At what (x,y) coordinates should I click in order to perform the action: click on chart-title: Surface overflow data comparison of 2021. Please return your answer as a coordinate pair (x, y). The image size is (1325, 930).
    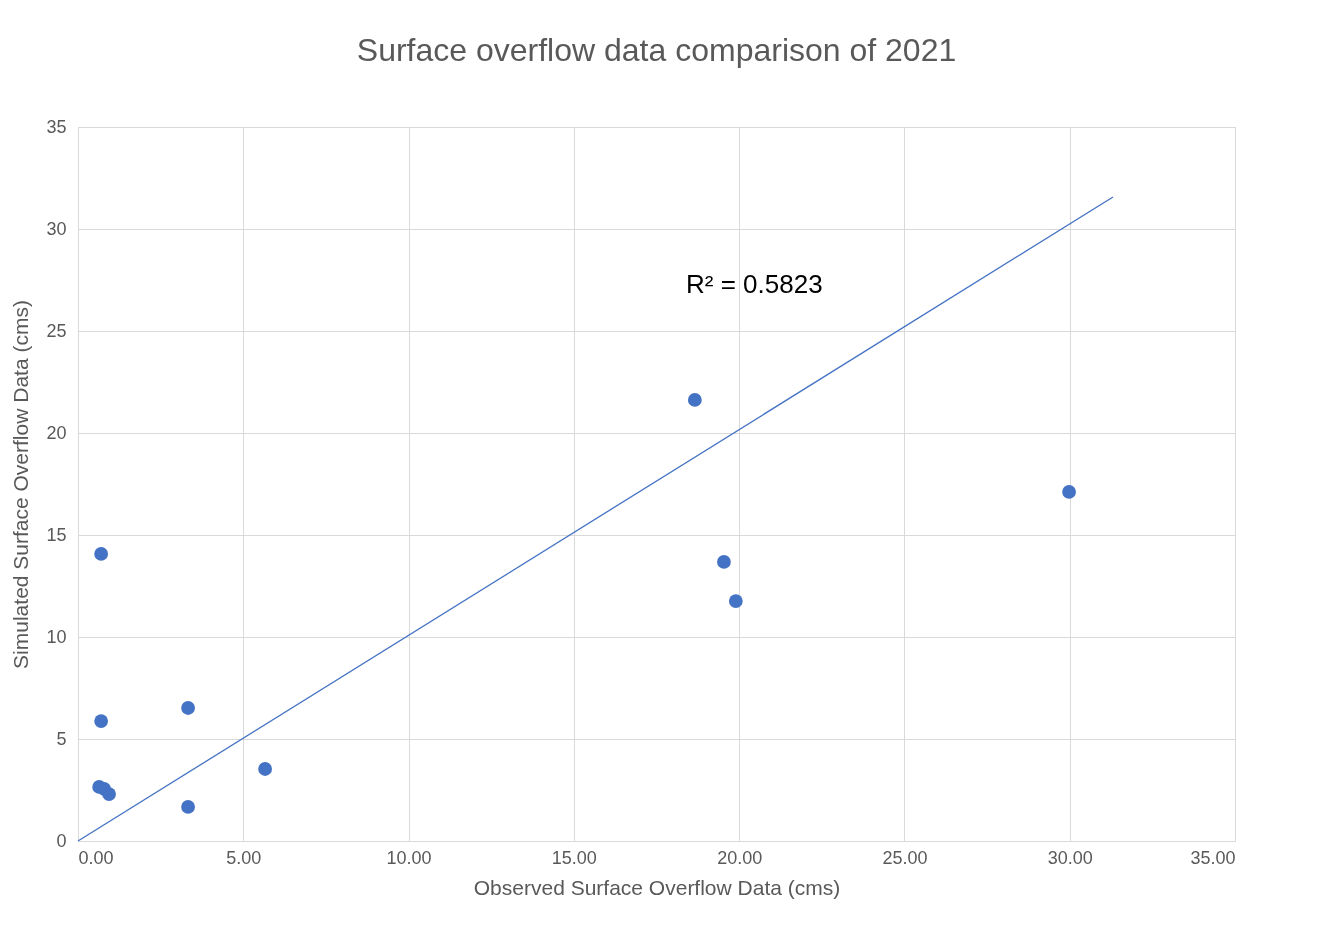
    Looking at the image, I should click on (656, 50).